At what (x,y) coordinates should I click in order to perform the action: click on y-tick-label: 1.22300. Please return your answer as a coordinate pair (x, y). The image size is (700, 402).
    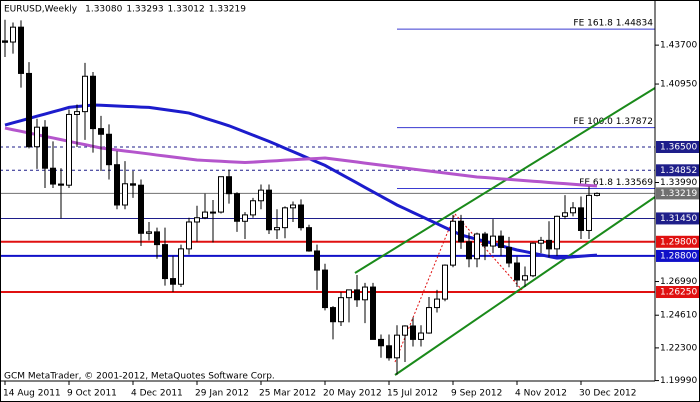
    Looking at the image, I should click on (678, 348).